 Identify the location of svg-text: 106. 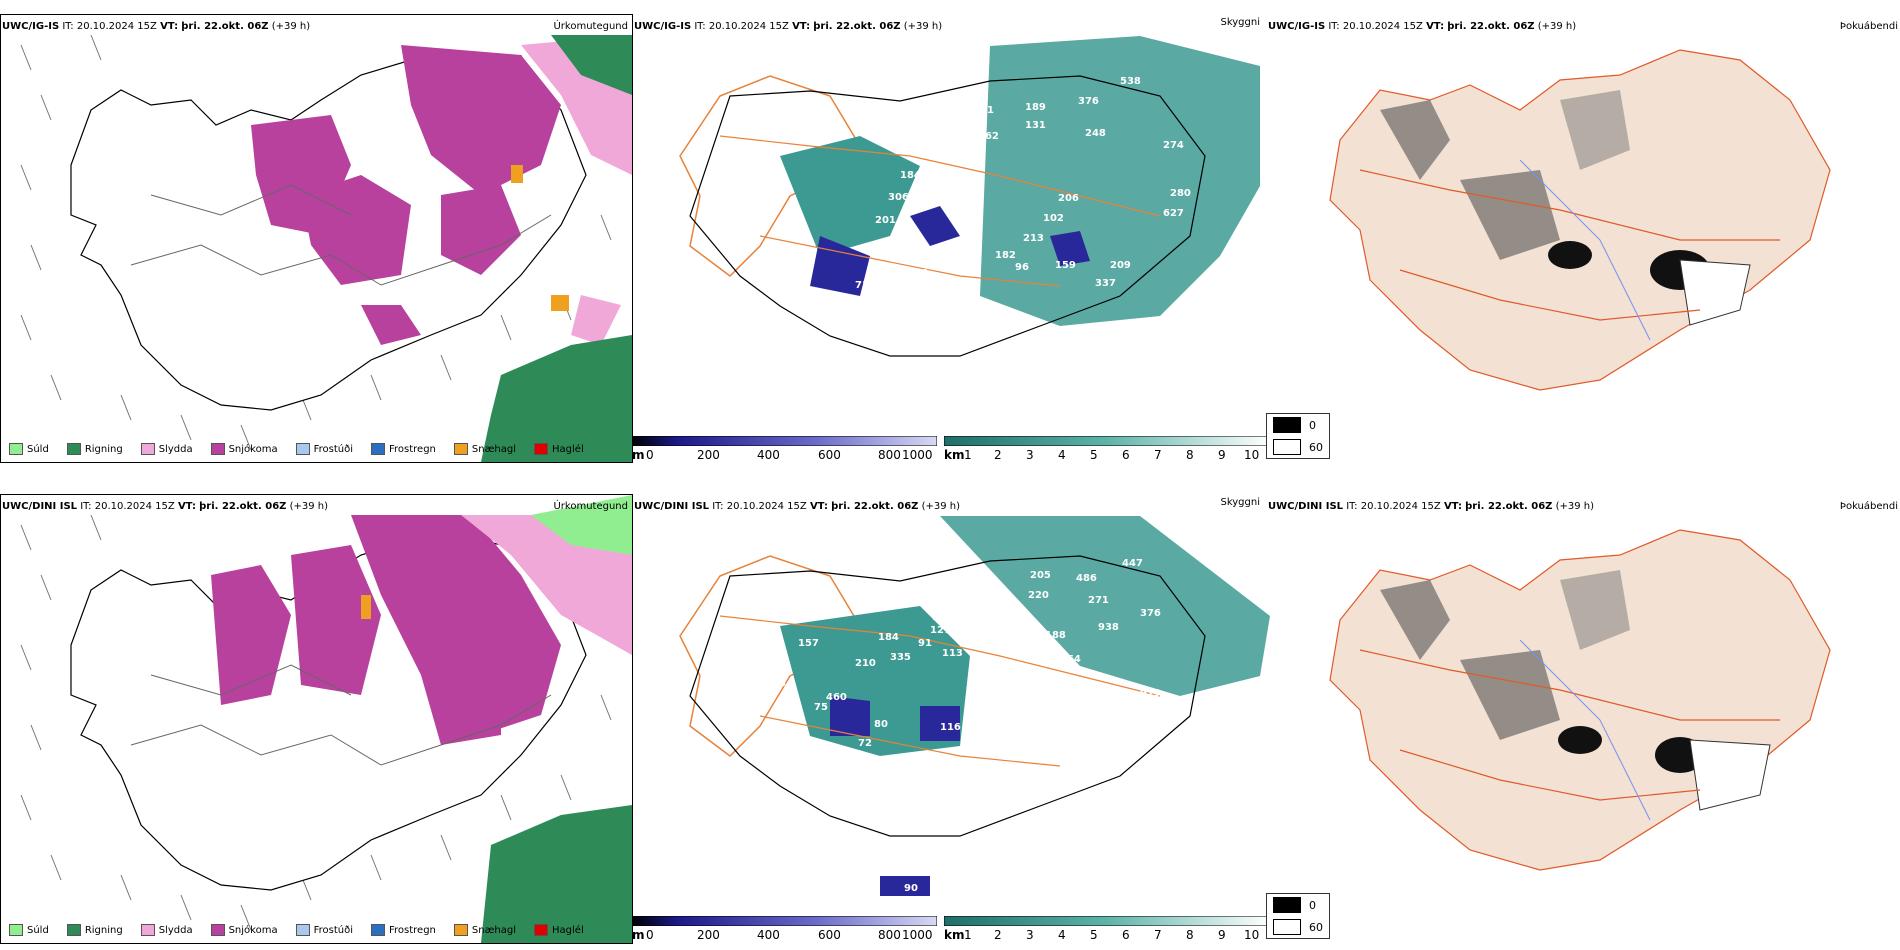
(1060, 739).